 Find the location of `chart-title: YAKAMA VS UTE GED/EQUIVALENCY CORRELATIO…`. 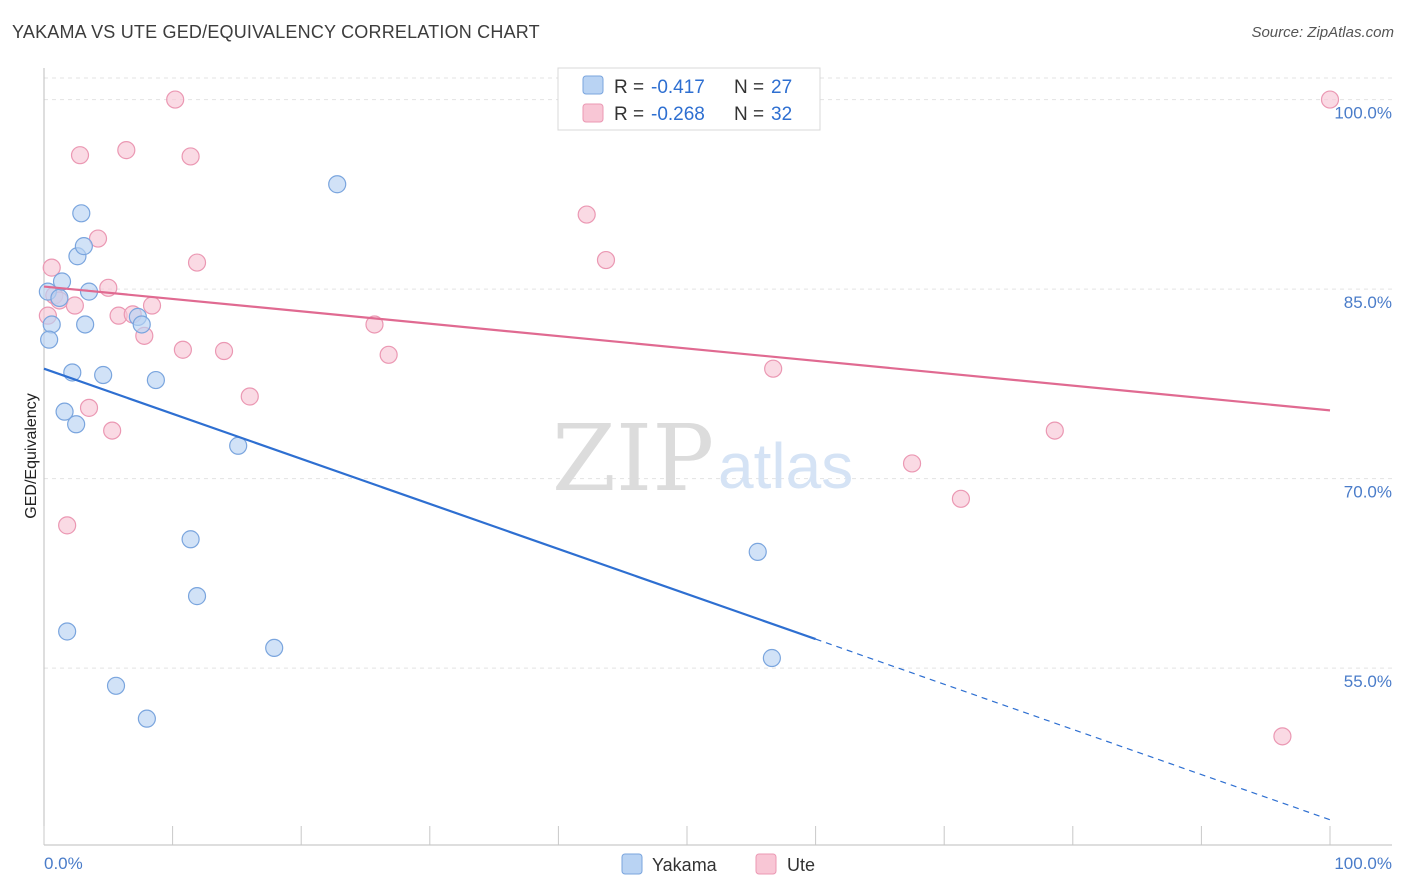

chart-title: YAKAMA VS UTE GED/EQUIVALENCY CORRELATIO… is located at coordinates (276, 32).